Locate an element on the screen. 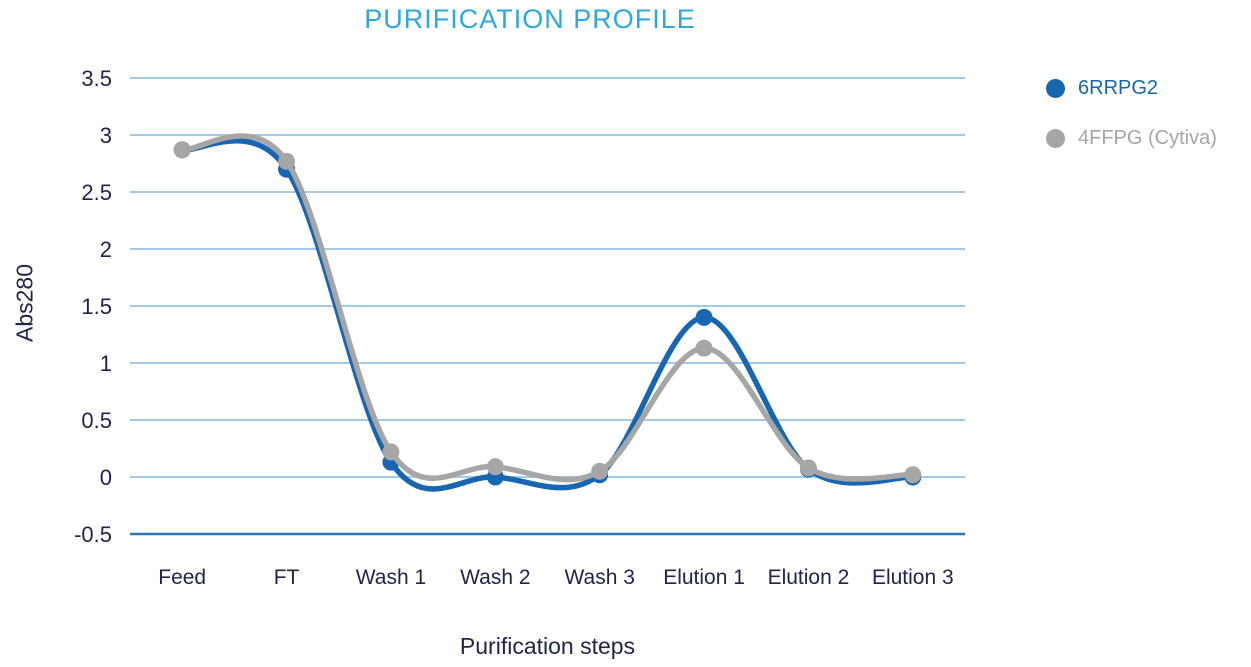 The height and width of the screenshot is (667, 1251). chart-title: PURIFICATION PROFILE is located at coordinates (530, 19).